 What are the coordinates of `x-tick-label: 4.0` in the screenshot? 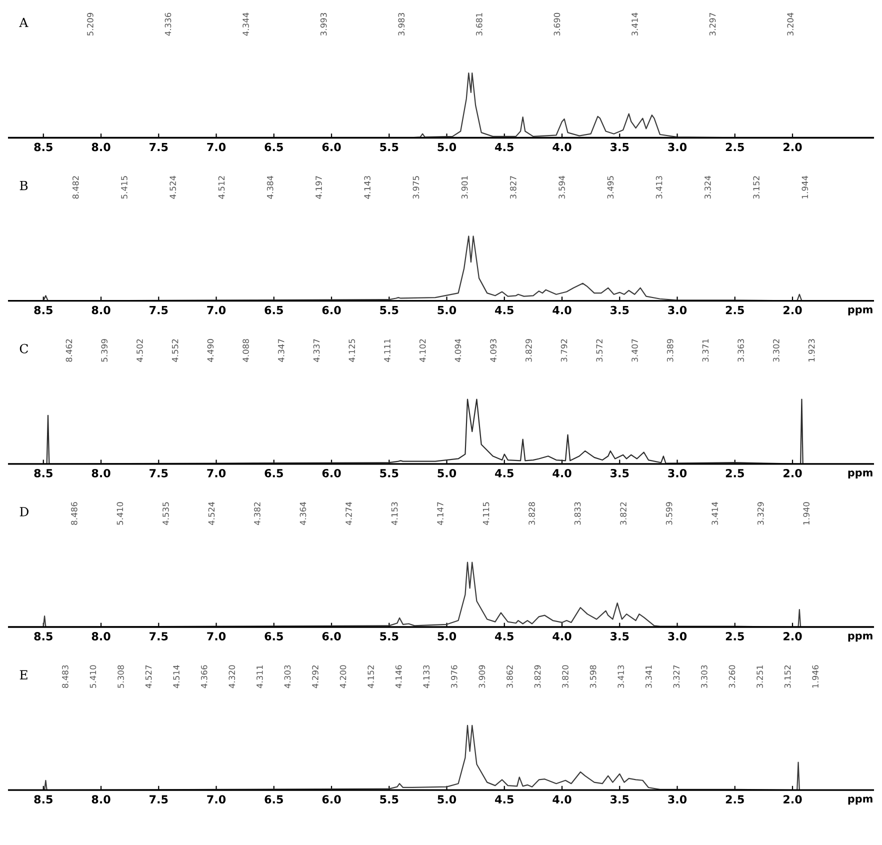 It's located at (562, 799).